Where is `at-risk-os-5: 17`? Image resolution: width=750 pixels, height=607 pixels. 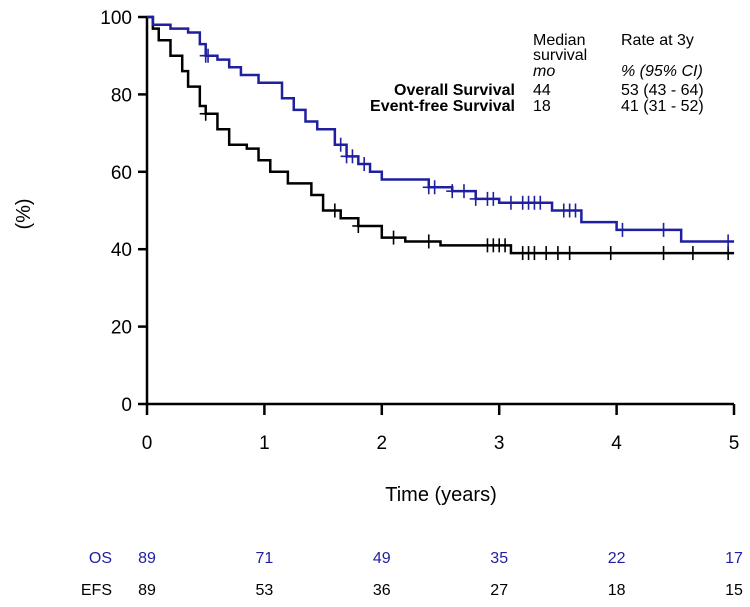
at-risk-os-5: 17 is located at coordinates (734, 558).